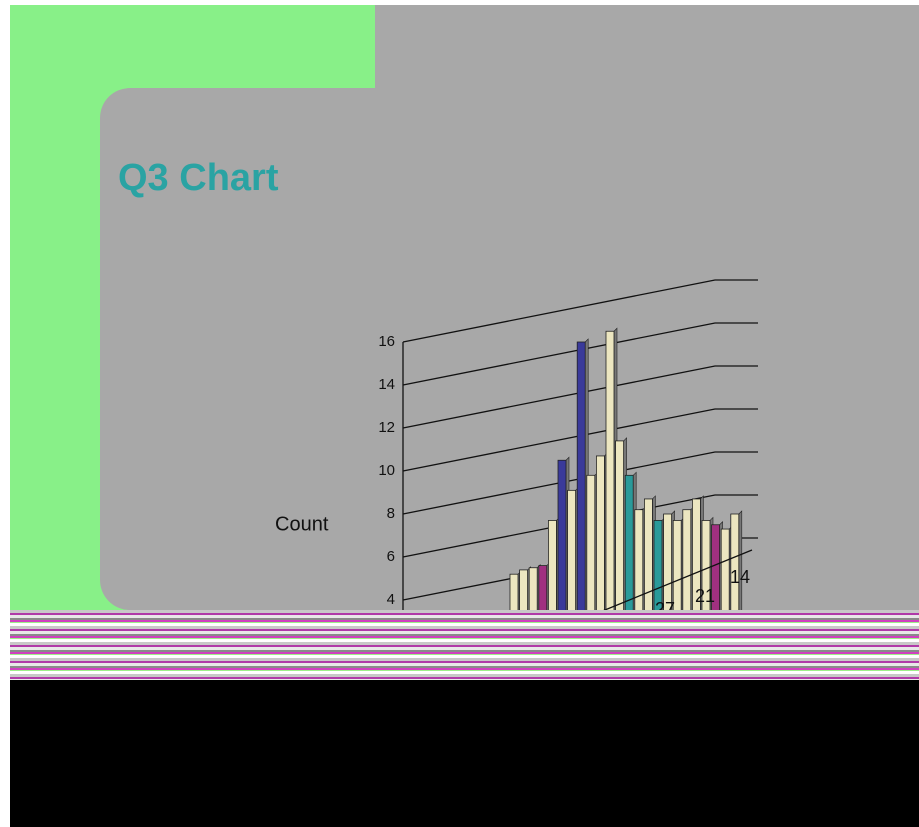  Describe the element at coordinates (464, 645) in the screenshot. I see `glitch-band` at that location.